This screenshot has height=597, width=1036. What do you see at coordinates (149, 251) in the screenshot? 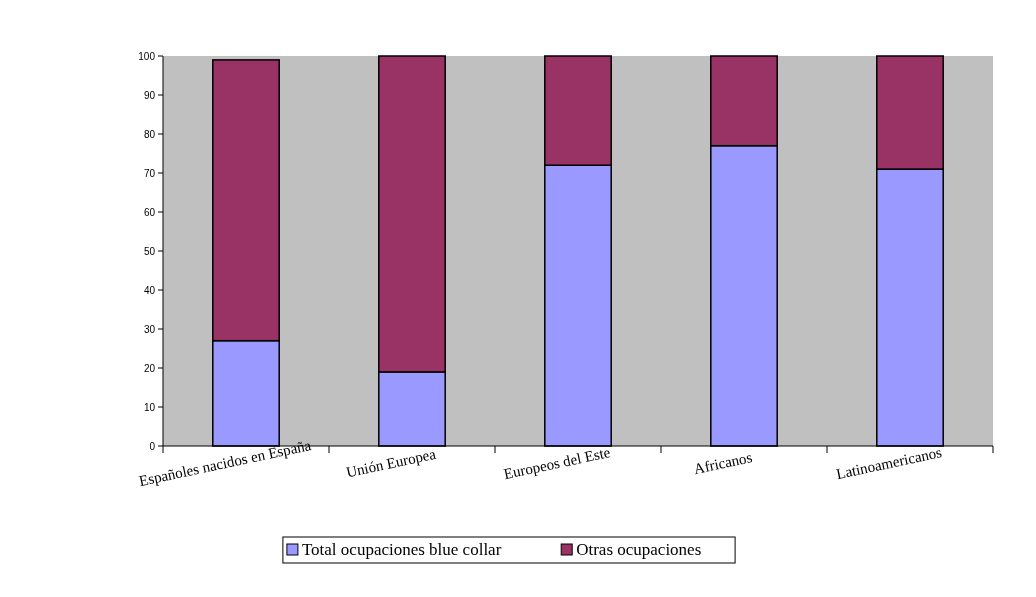
I see `y-tick-label: 50` at bounding box center [149, 251].